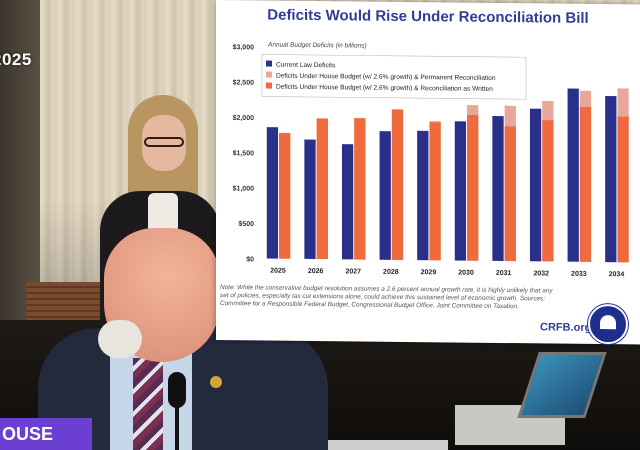 This screenshot has height=450, width=640. What do you see at coordinates (244, 83) in the screenshot?
I see `y-tick-label: $2,500` at bounding box center [244, 83].